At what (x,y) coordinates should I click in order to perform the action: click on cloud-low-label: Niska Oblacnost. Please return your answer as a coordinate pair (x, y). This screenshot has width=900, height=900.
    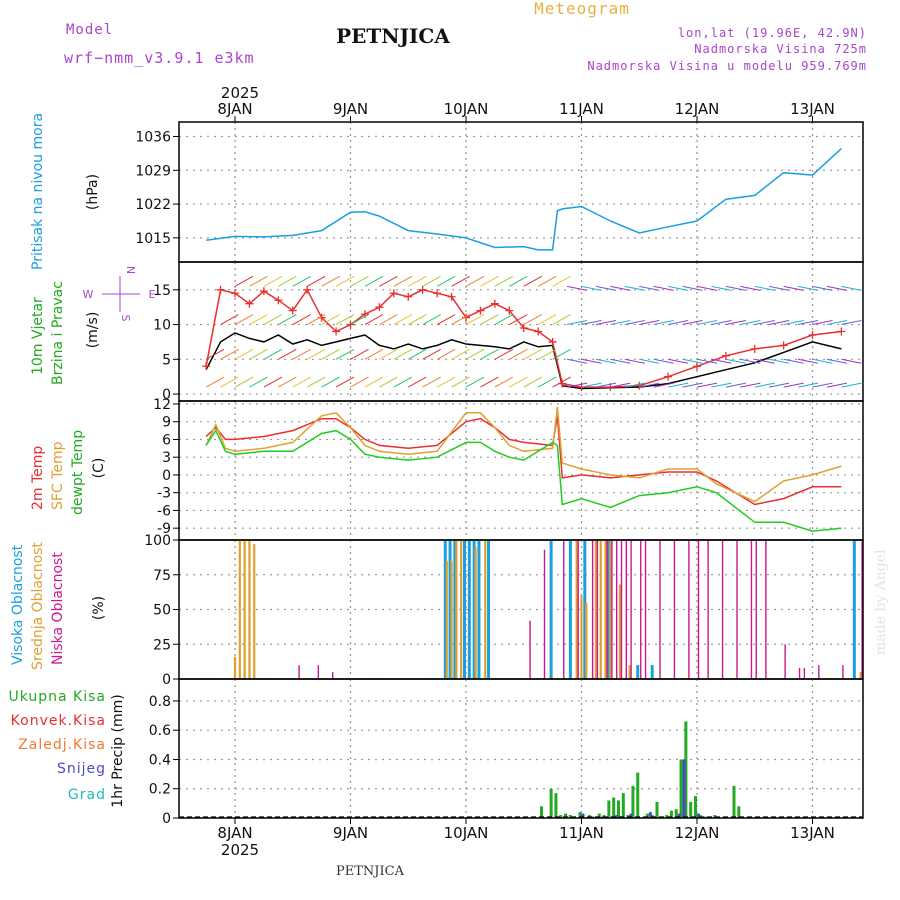
    Looking at the image, I should click on (58, 608).